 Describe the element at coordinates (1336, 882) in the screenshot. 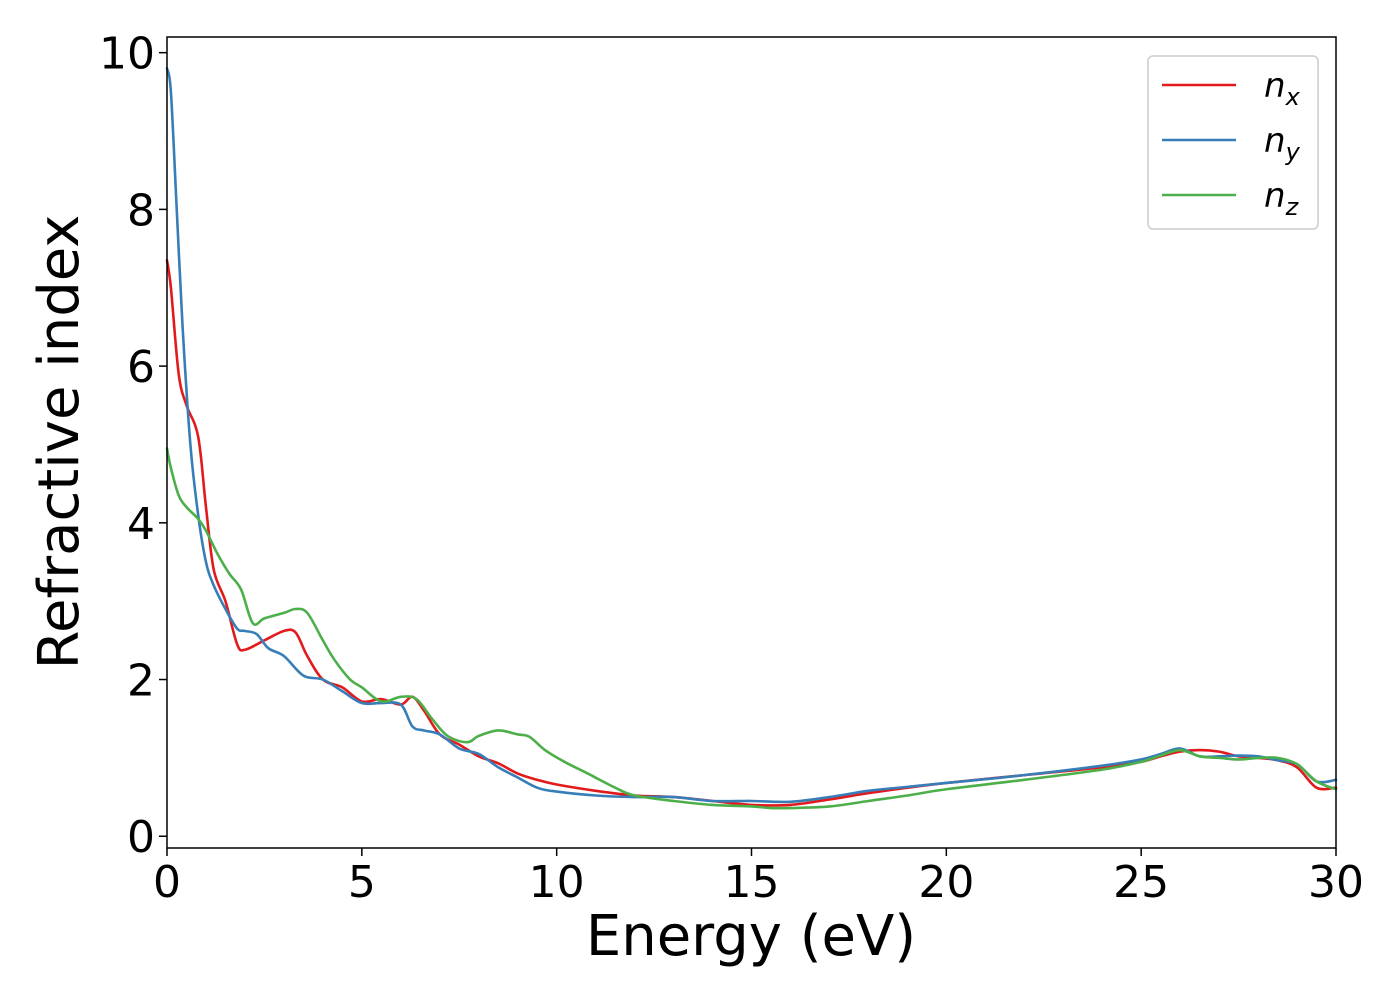

I see `x-tick-label: 30` at that location.